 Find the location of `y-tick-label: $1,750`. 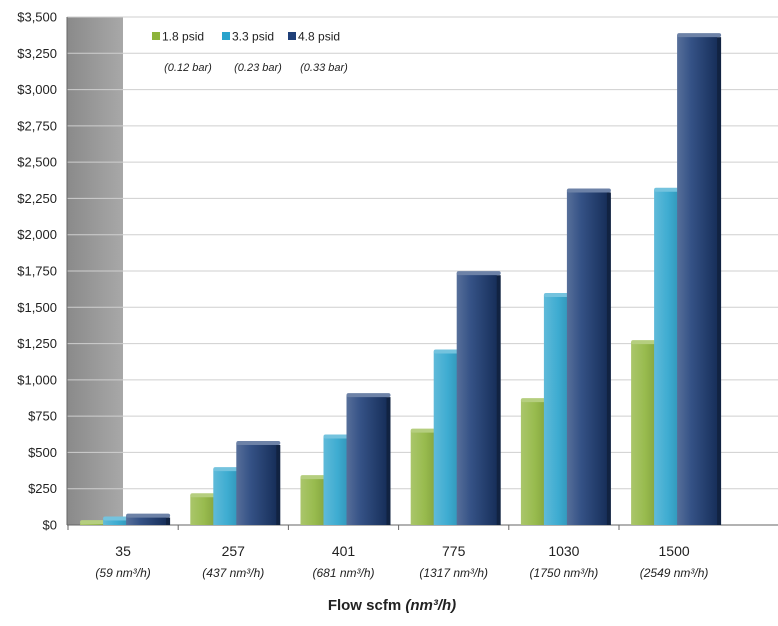

y-tick-label: $1,750 is located at coordinates (37, 271).